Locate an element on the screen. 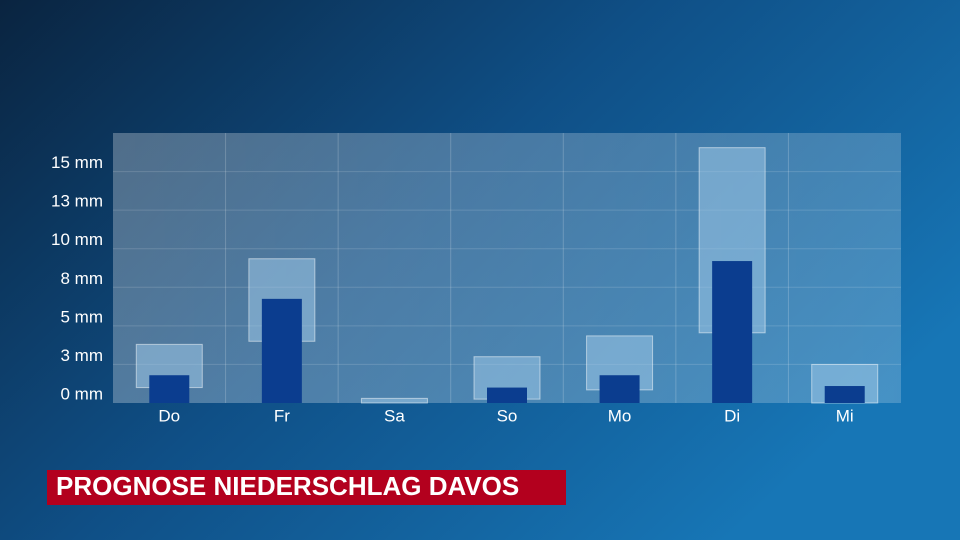 The image size is (960, 540). y-tick-label: 15 mm is located at coordinates (77, 162).